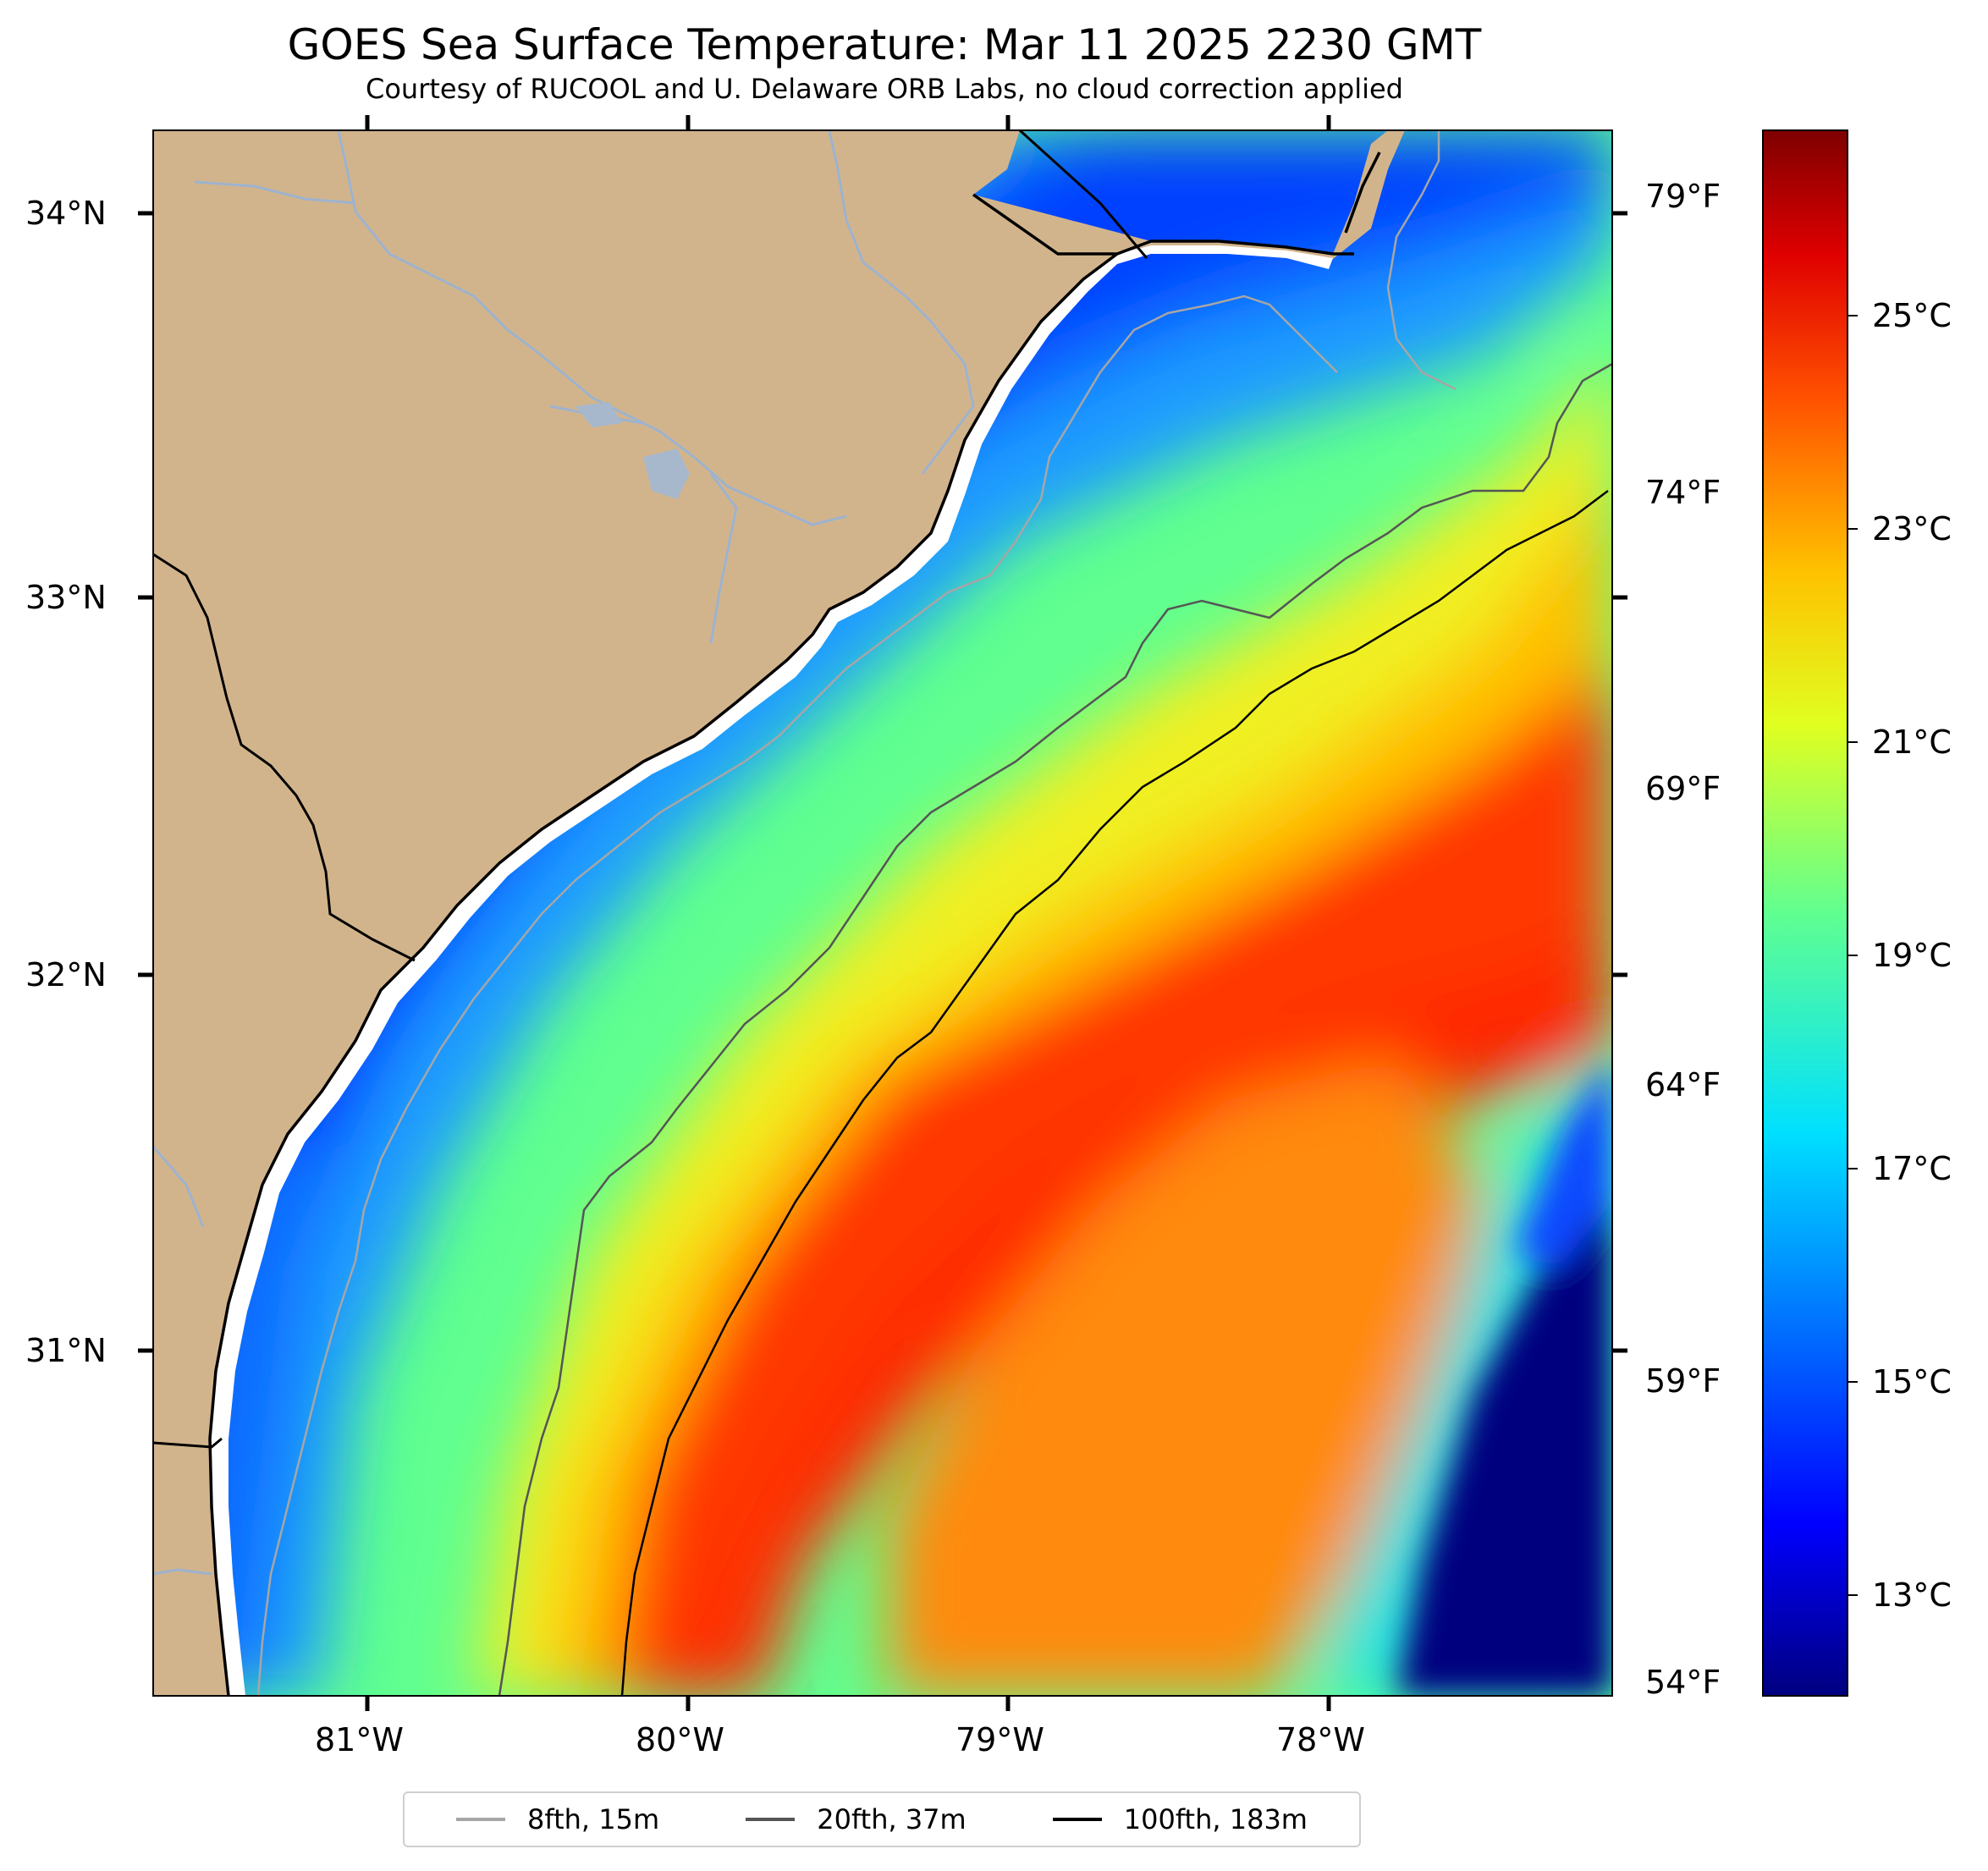 The width and height of the screenshot is (1988, 1871). Describe the element at coordinates (1805, 913) in the screenshot. I see `colorbar` at that location.